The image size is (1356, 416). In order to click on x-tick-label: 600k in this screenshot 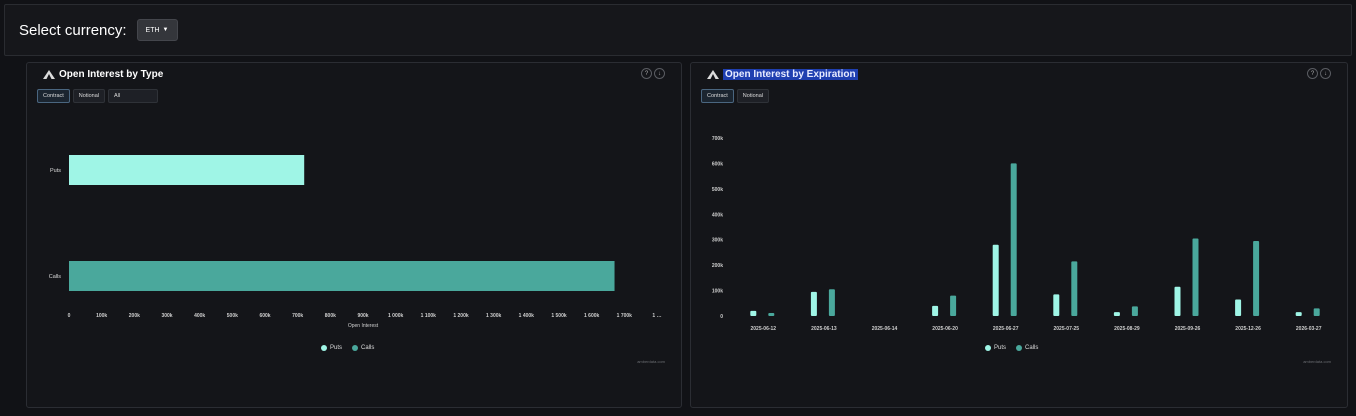, I will do `click(264, 316)`.